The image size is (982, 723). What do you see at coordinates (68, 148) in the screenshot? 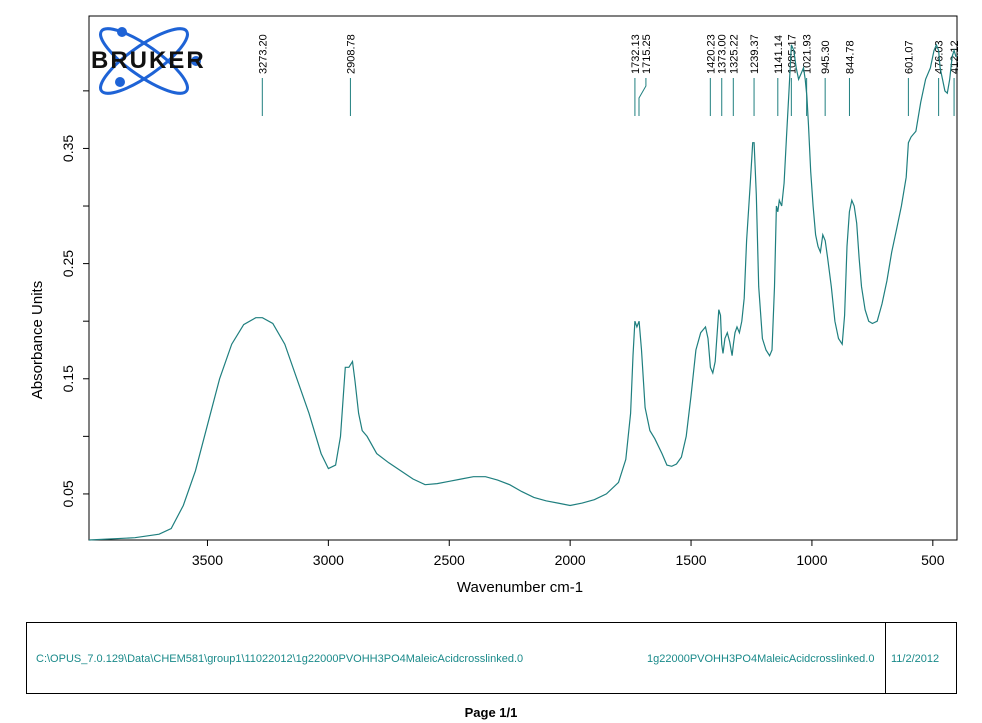
I see `y-tick-label: 0.35` at bounding box center [68, 148].